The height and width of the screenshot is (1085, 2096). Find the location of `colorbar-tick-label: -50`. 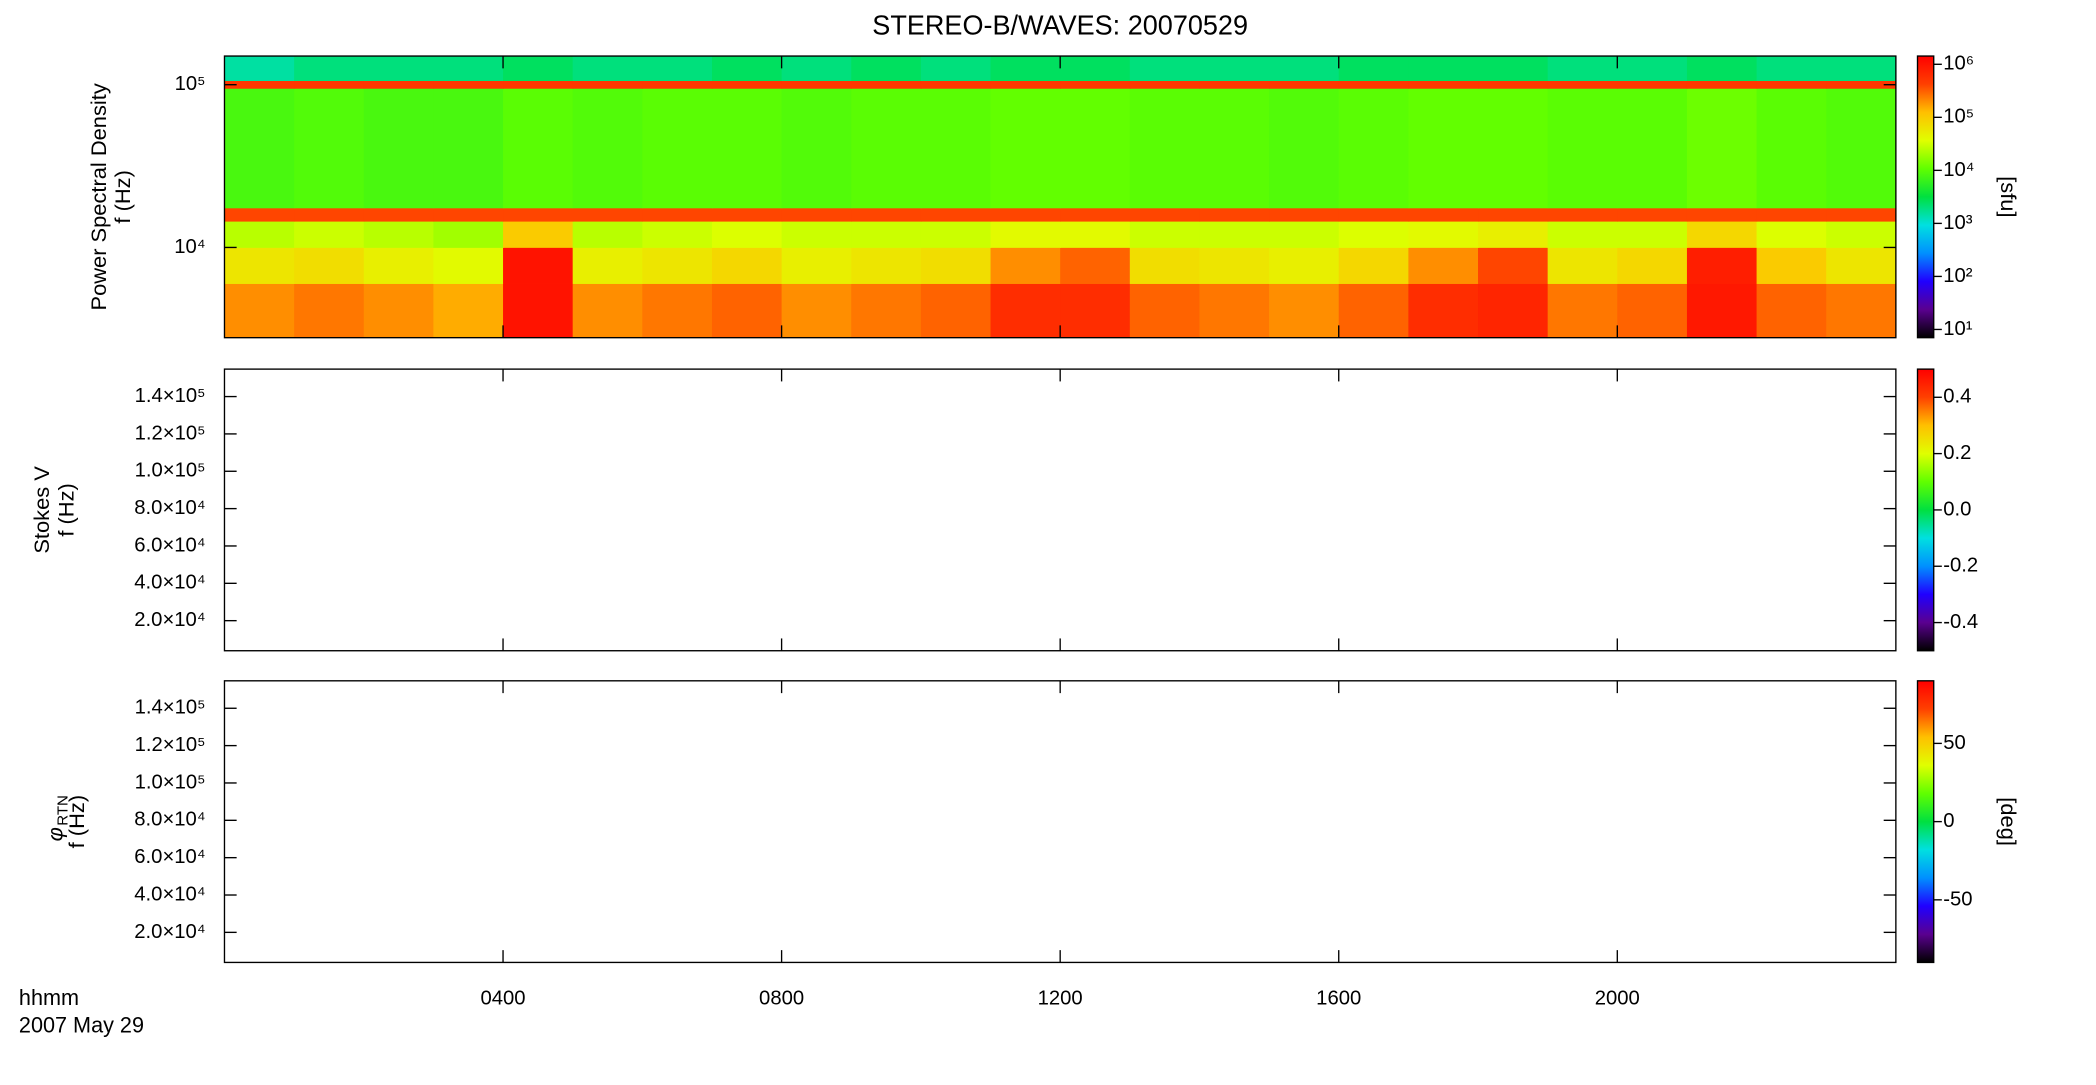

colorbar-tick-label: -50 is located at coordinates (1957, 899).